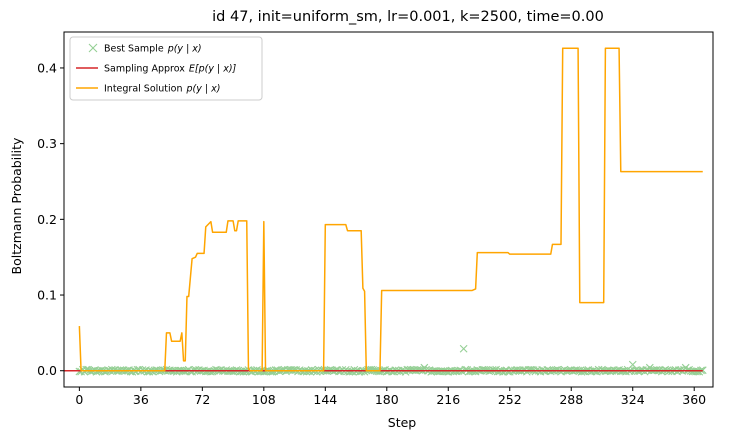 The image size is (740, 440). I want to click on legend-marker-x, so click(93, 48).